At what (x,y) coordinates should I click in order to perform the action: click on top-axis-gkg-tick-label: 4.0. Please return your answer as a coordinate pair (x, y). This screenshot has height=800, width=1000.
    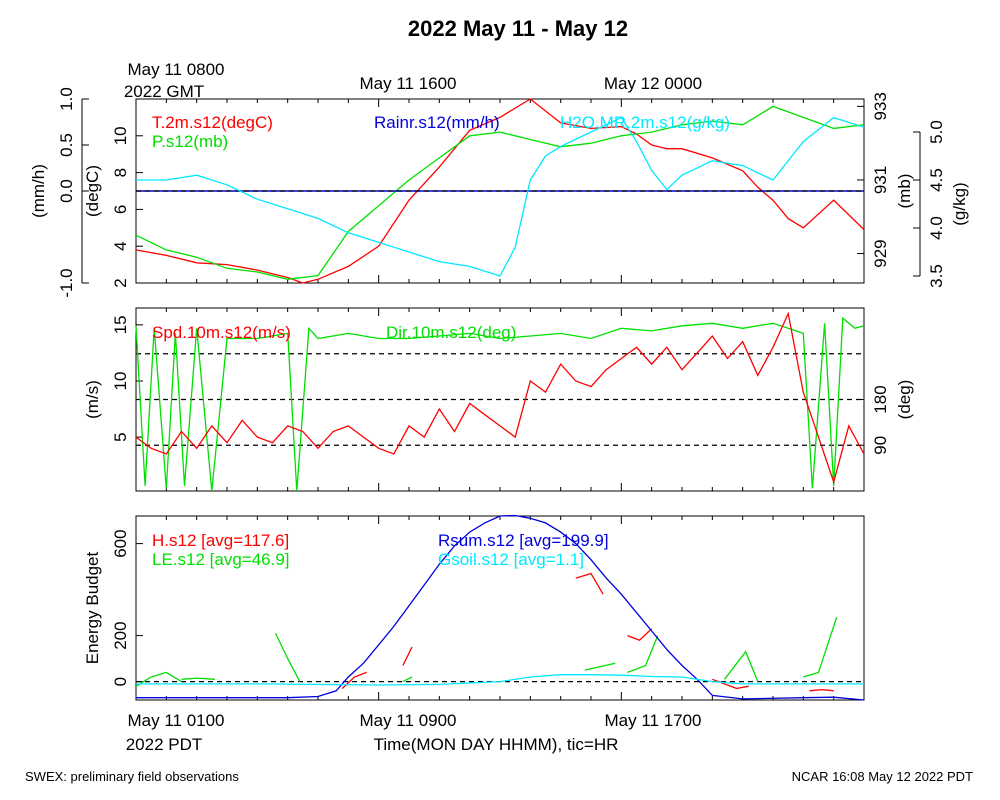
    Looking at the image, I should click on (936, 228).